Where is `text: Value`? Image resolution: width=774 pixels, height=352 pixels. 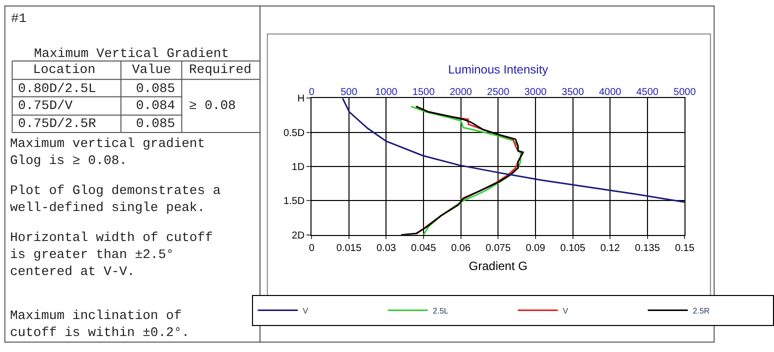 text: Value is located at coordinates (152, 69).